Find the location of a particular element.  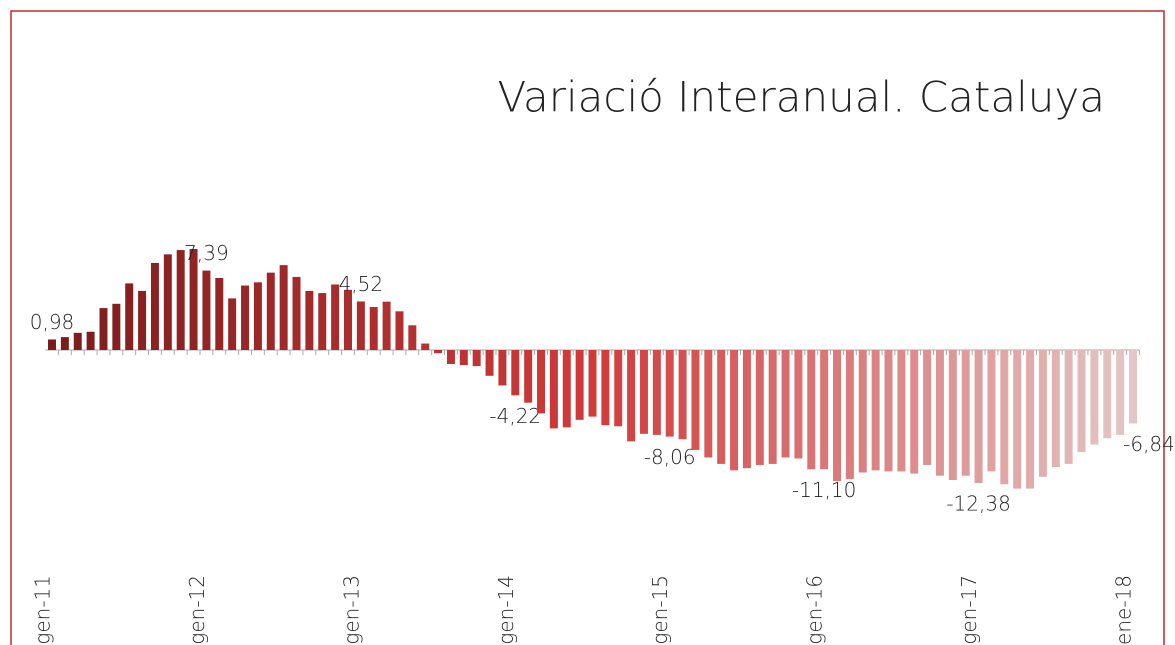

data-label: 0,98 is located at coordinates (52, 322).